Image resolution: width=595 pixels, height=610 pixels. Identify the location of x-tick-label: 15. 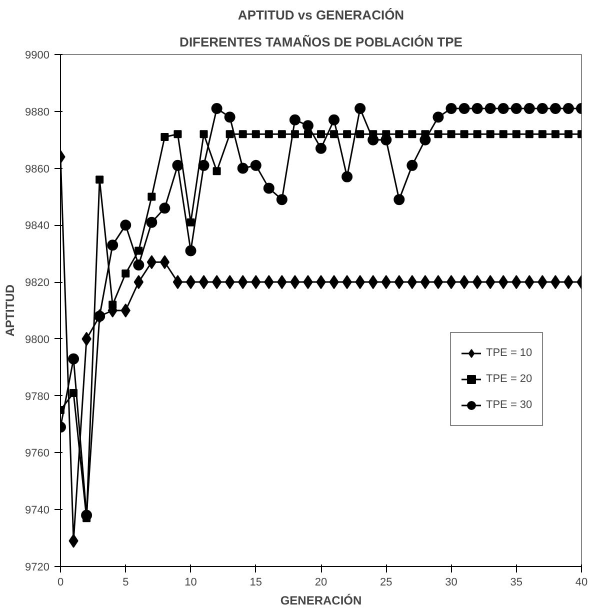
(256, 582).